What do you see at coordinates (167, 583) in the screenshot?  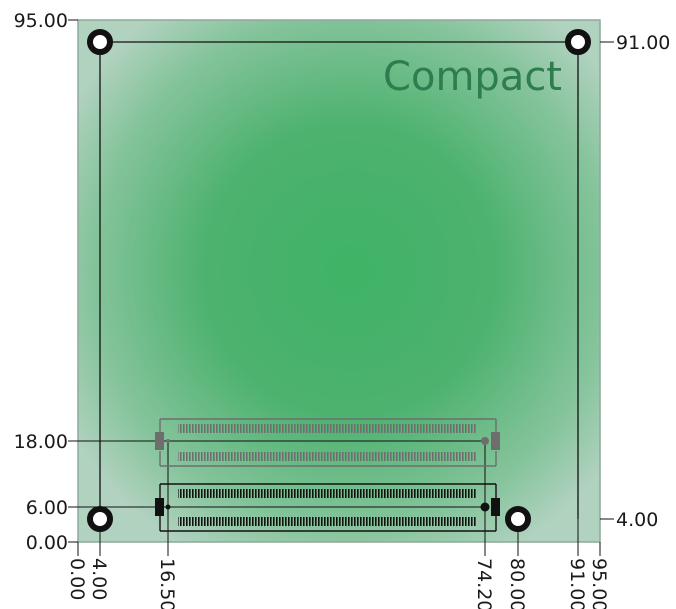 I see `label-16-5-bottom: 16.50` at bounding box center [167, 583].